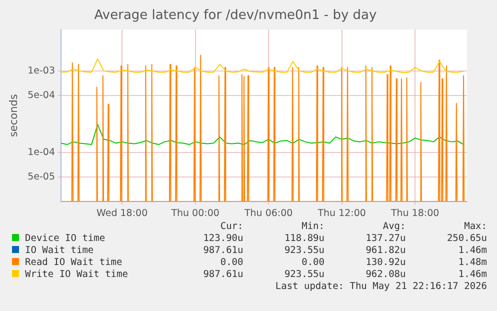  I want to click on legend-label: Write IO Wait time, so click(76, 275).